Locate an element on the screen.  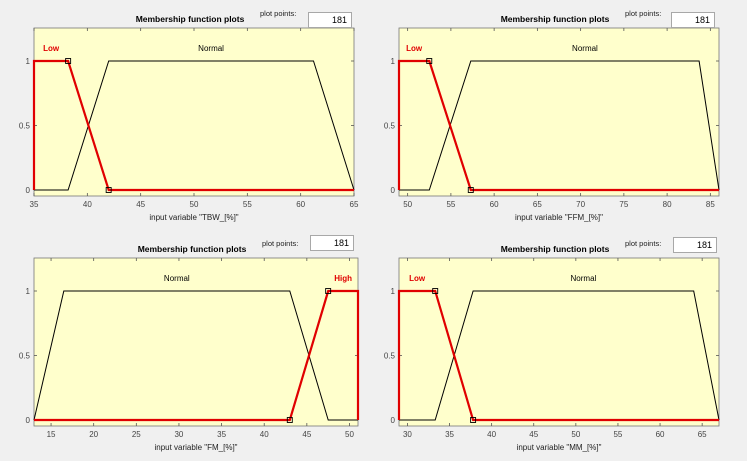
x-tick-label: 25 is located at coordinates (136, 434).